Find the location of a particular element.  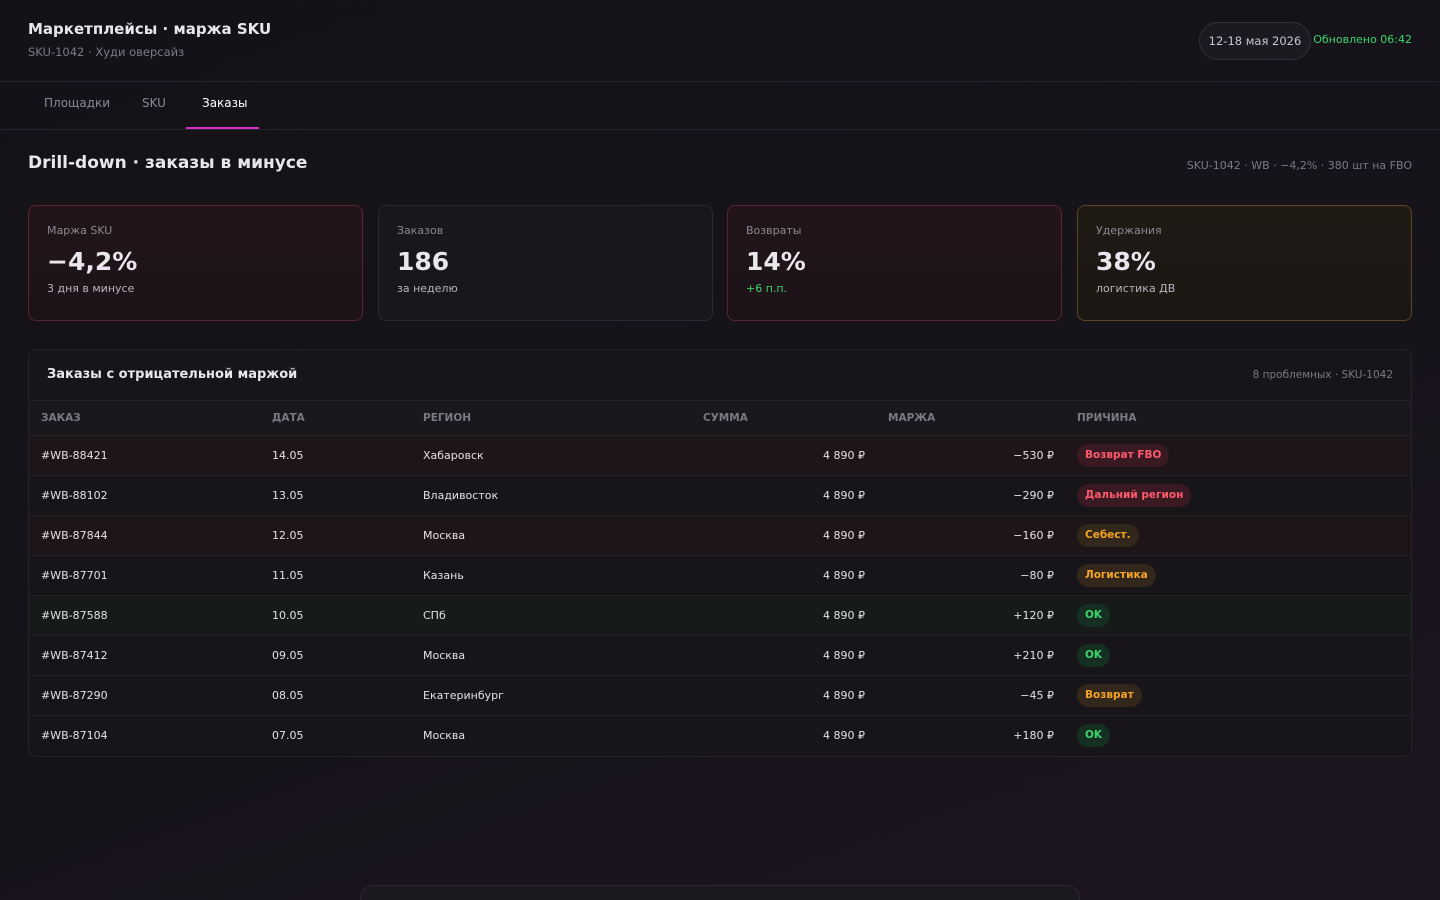

reason-badge: Себест. is located at coordinates (1108, 535).